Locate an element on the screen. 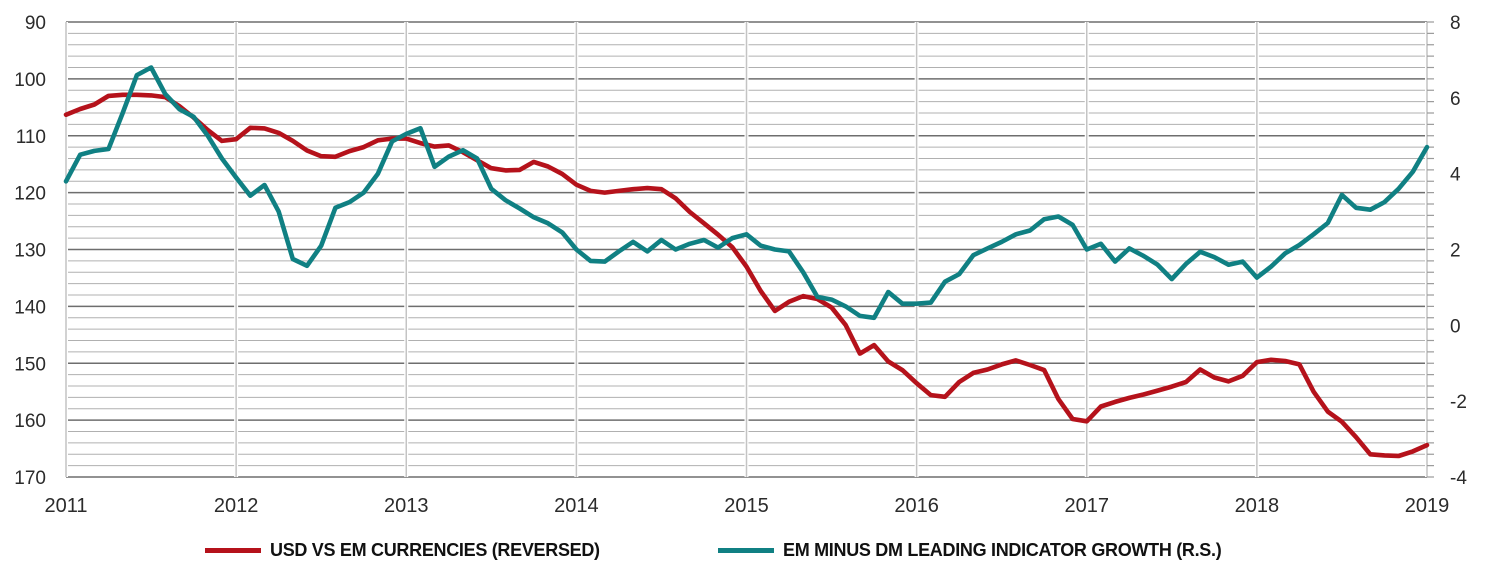  x-axis-year-label: 2017 is located at coordinates (1087, 506).